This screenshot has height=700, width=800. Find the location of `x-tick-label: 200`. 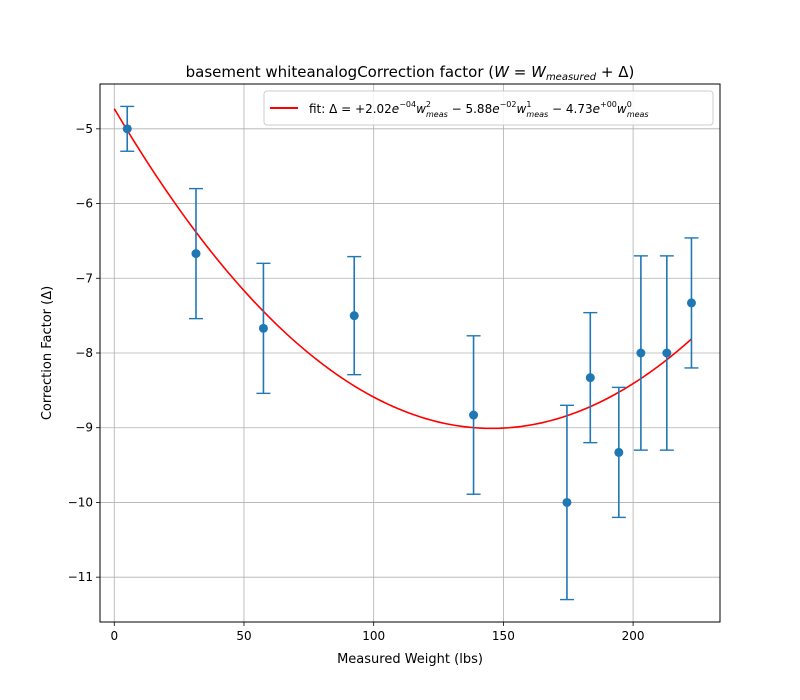

x-tick-label: 200 is located at coordinates (633, 636).